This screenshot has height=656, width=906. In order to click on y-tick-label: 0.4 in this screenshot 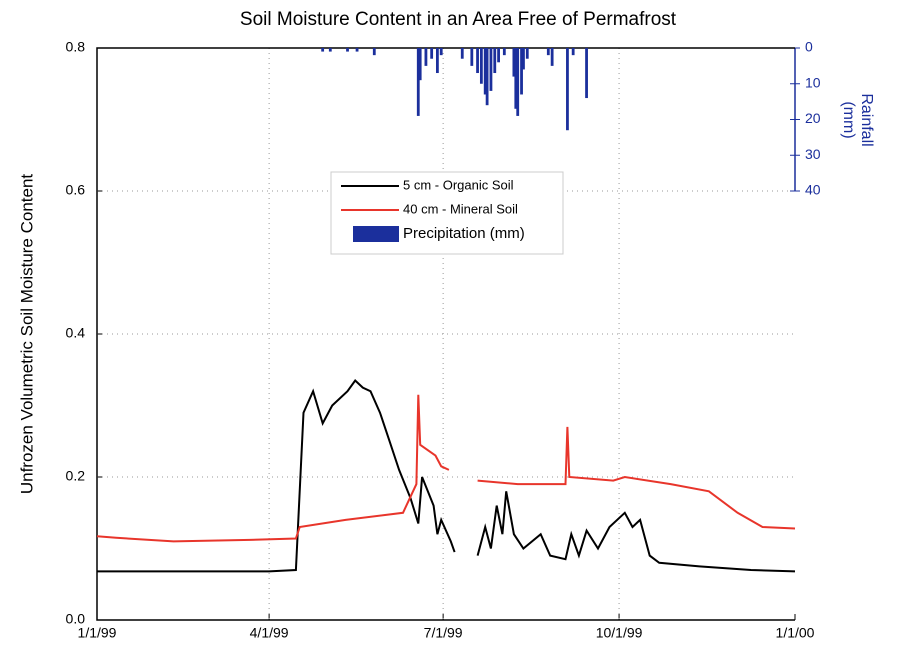, I will do `click(76, 333)`.